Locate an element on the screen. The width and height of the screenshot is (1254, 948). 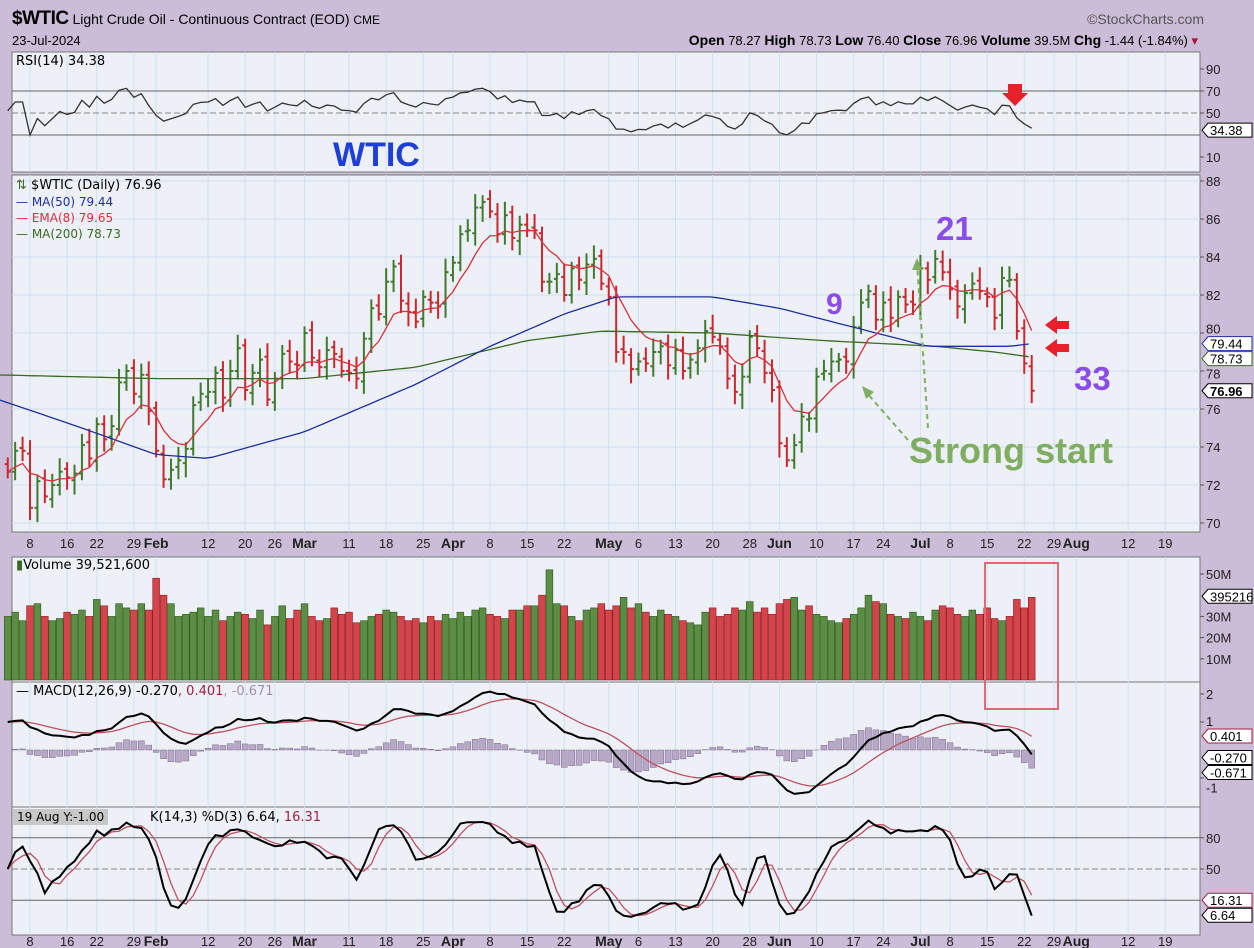
red-left-arrow-icon is located at coordinates (1057, 325).